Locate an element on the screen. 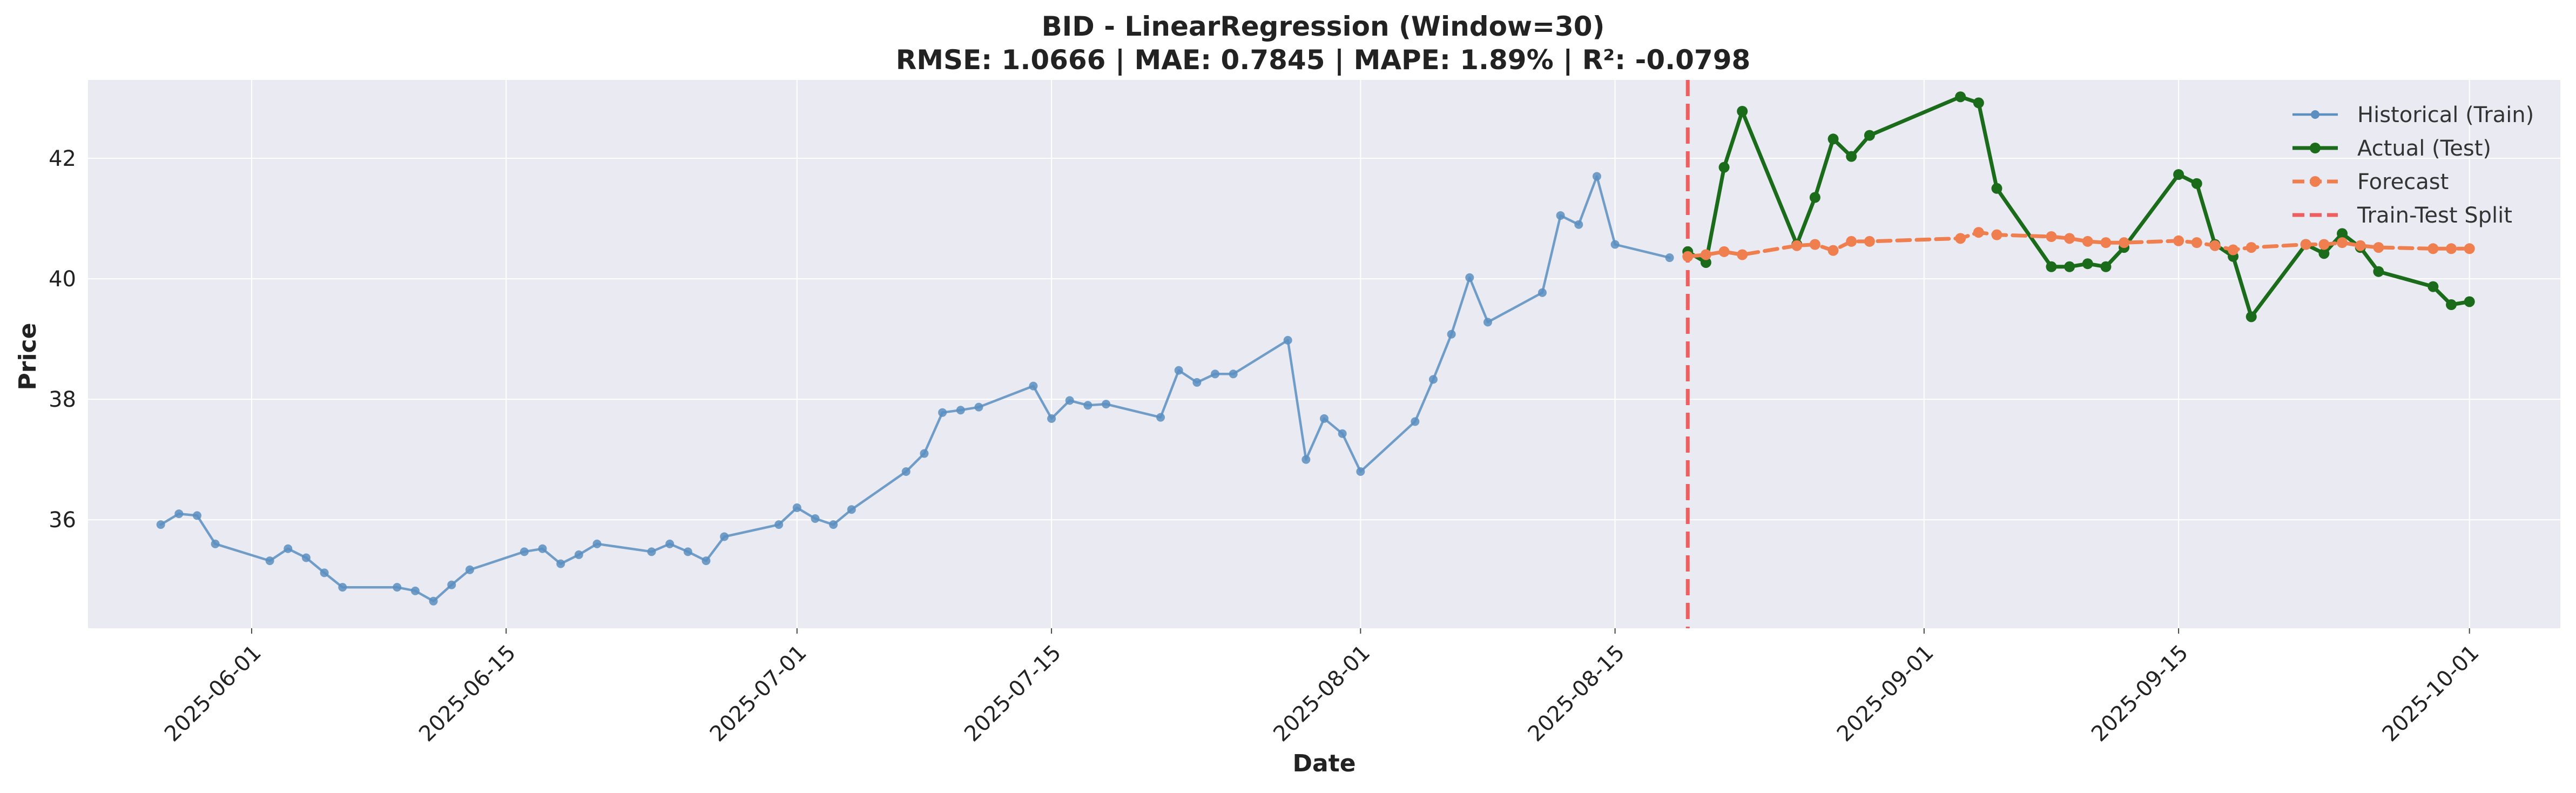 The height and width of the screenshot is (793, 2576). x-tick-label: 2025-10-01 is located at coordinates (2431, 694).